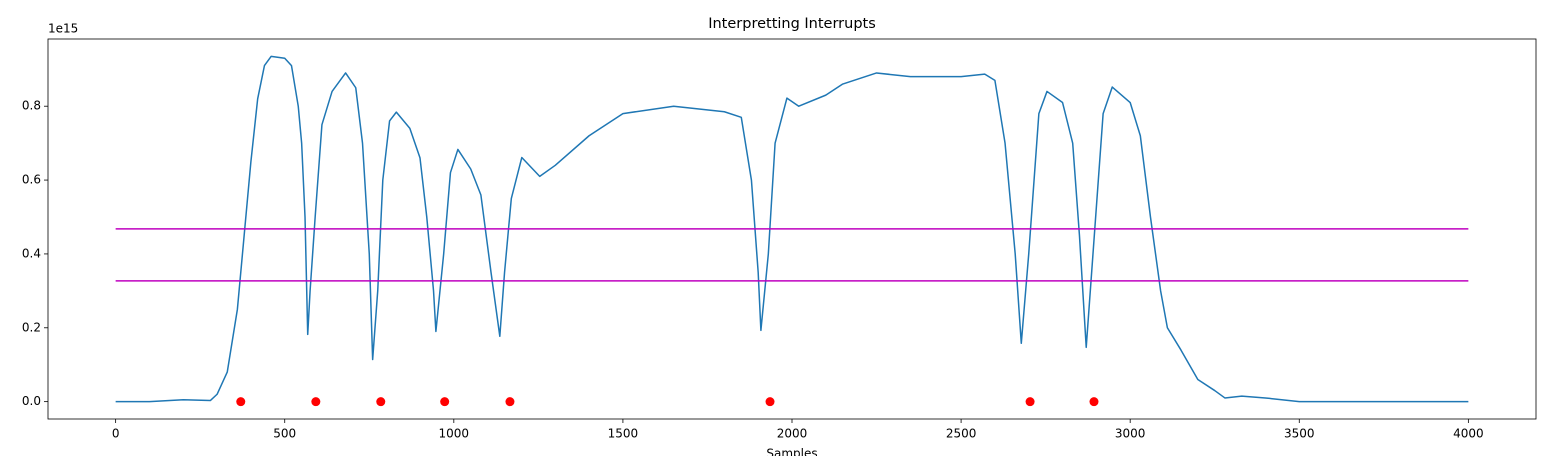  What do you see at coordinates (116, 434) in the screenshot?
I see `x-tick-label: 0` at bounding box center [116, 434].